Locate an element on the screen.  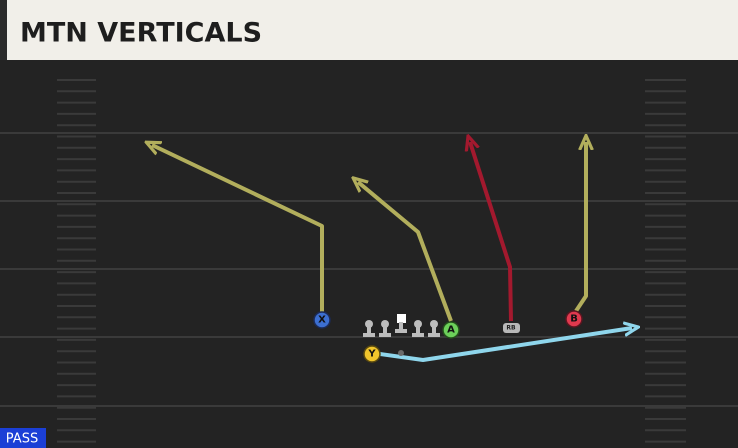
offensive-line is located at coordinates (401, 325).